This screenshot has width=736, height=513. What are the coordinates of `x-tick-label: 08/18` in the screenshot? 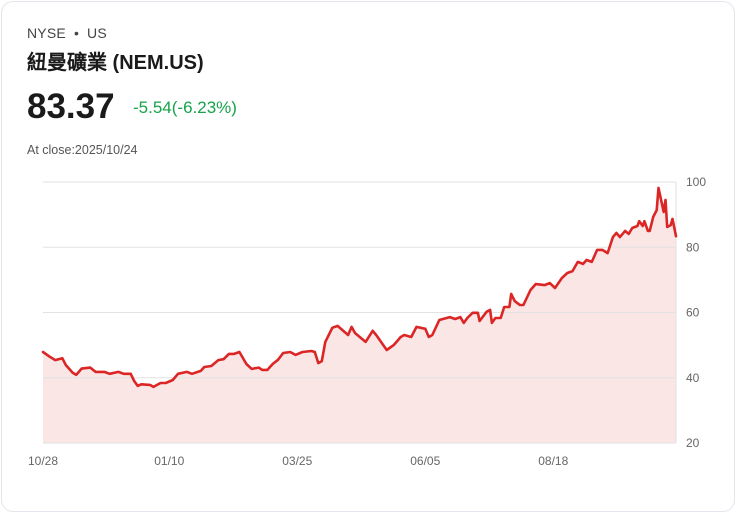 It's located at (553, 461).